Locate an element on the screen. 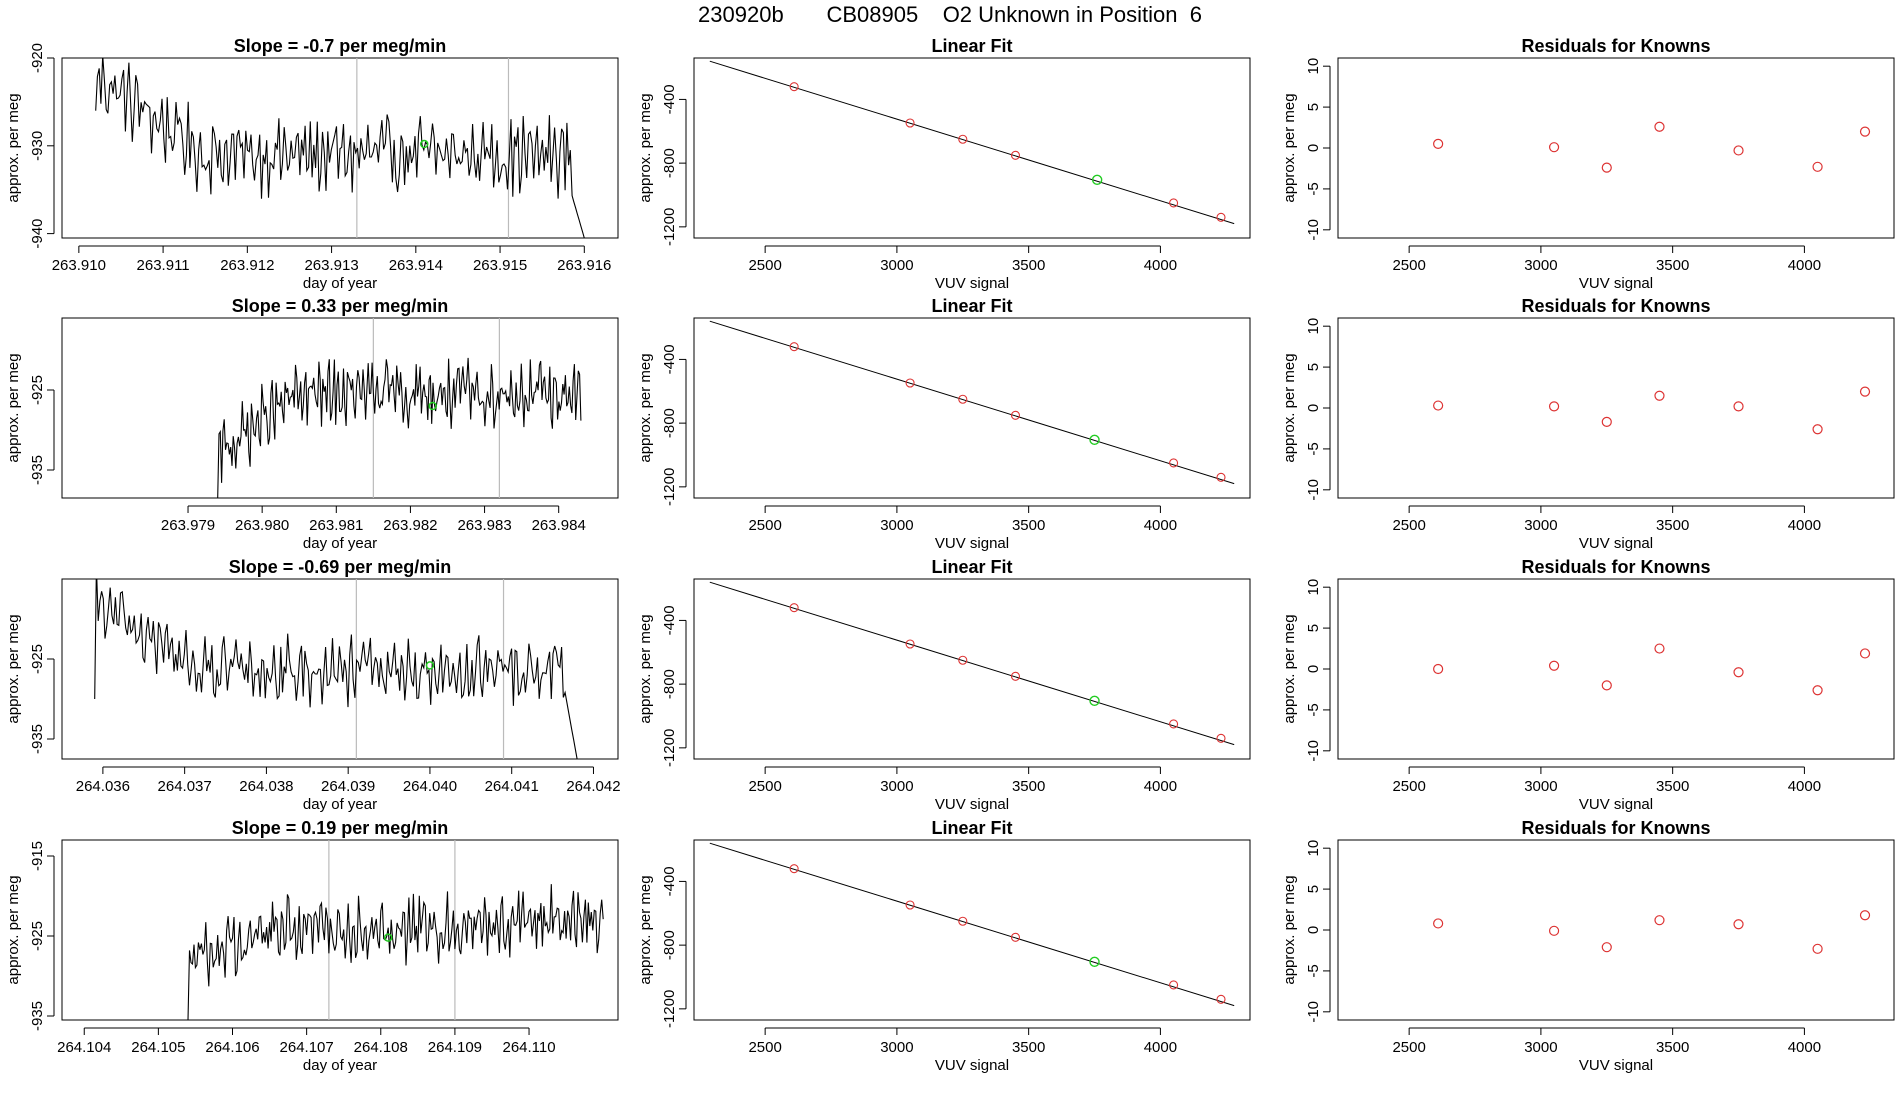 The width and height of the screenshot is (1900, 1100). sample-id: CB08905 is located at coordinates (872, 14).